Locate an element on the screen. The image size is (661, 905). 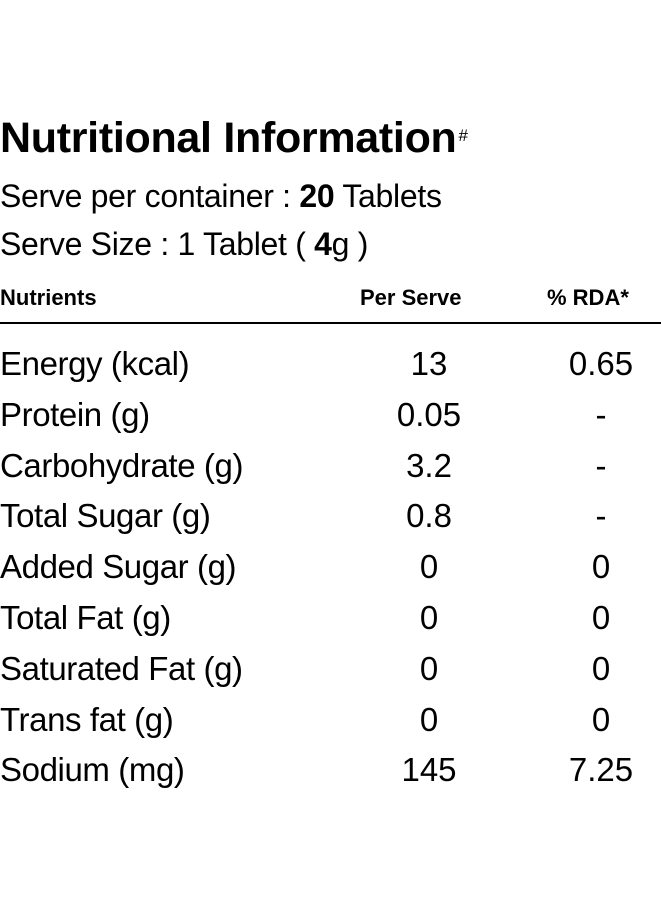
table-row: Carbohydrate (g) 3.2 - is located at coordinates (330, 466).